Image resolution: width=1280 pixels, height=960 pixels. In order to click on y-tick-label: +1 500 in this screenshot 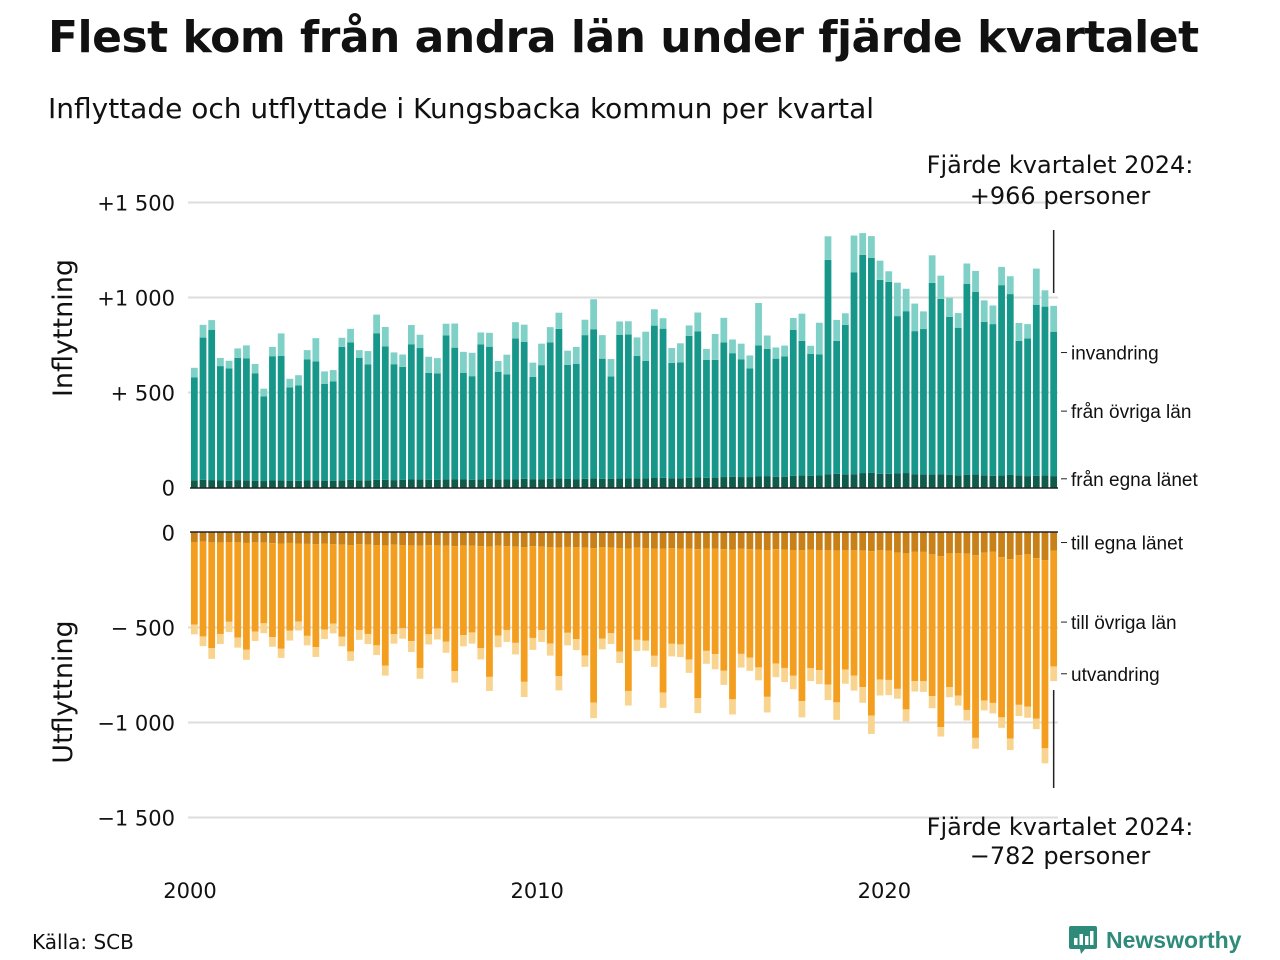, I will do `click(136, 204)`.